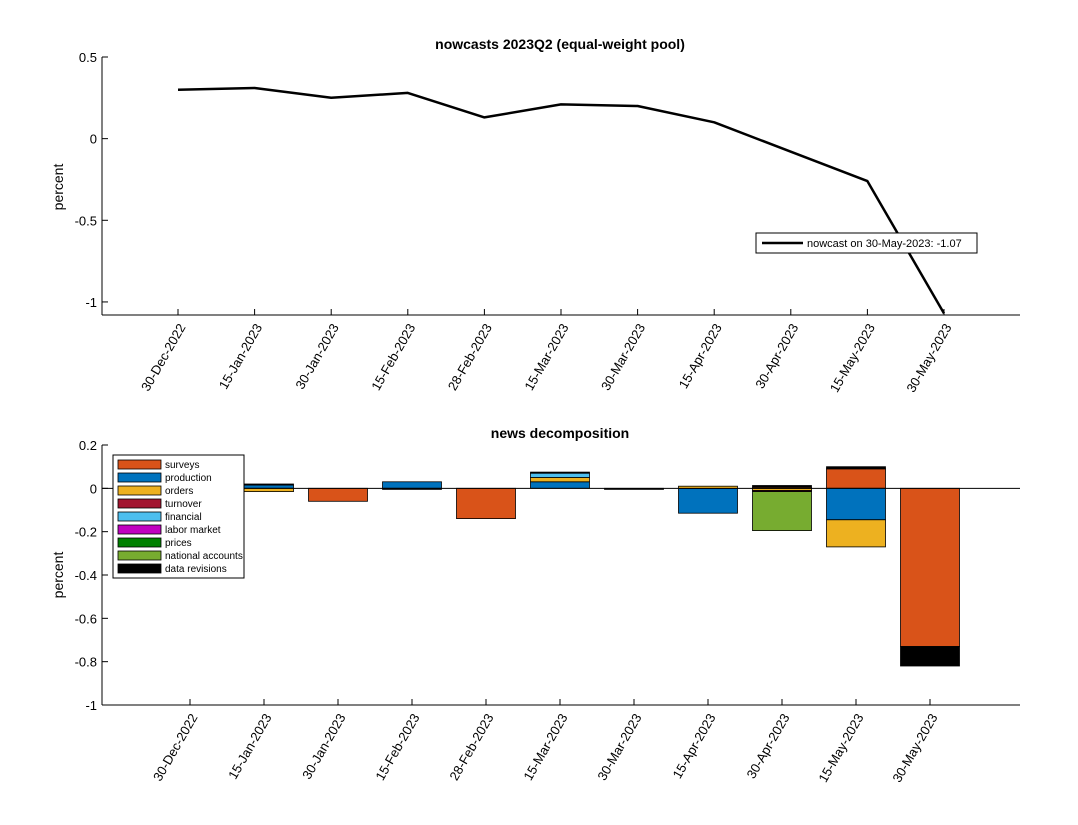  I want to click on bottom-x-tick-label: 28-Feb-2023, so click(471, 747).